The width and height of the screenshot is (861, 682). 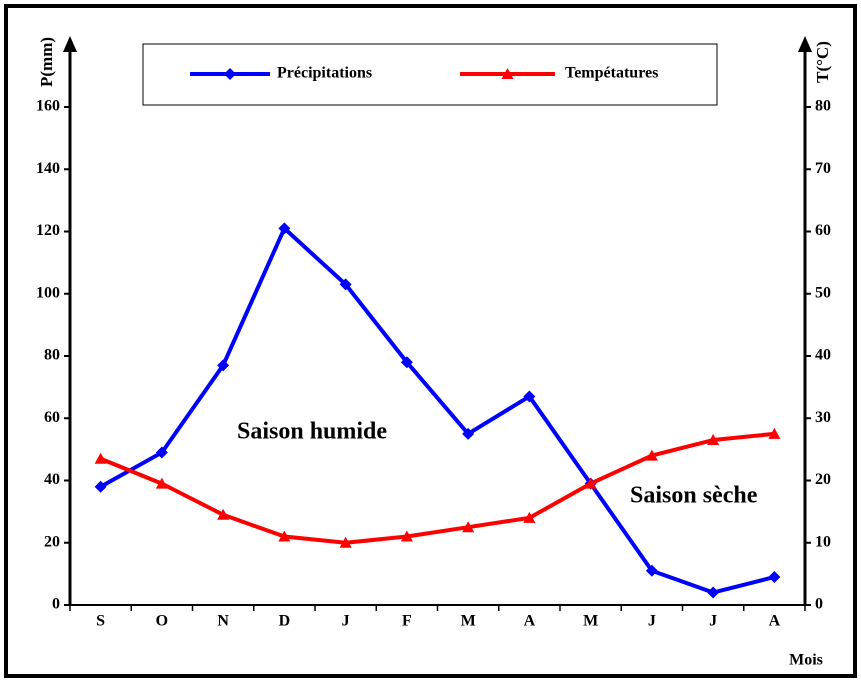 I want to click on legend-label: Tempétatures, so click(x=611, y=73).